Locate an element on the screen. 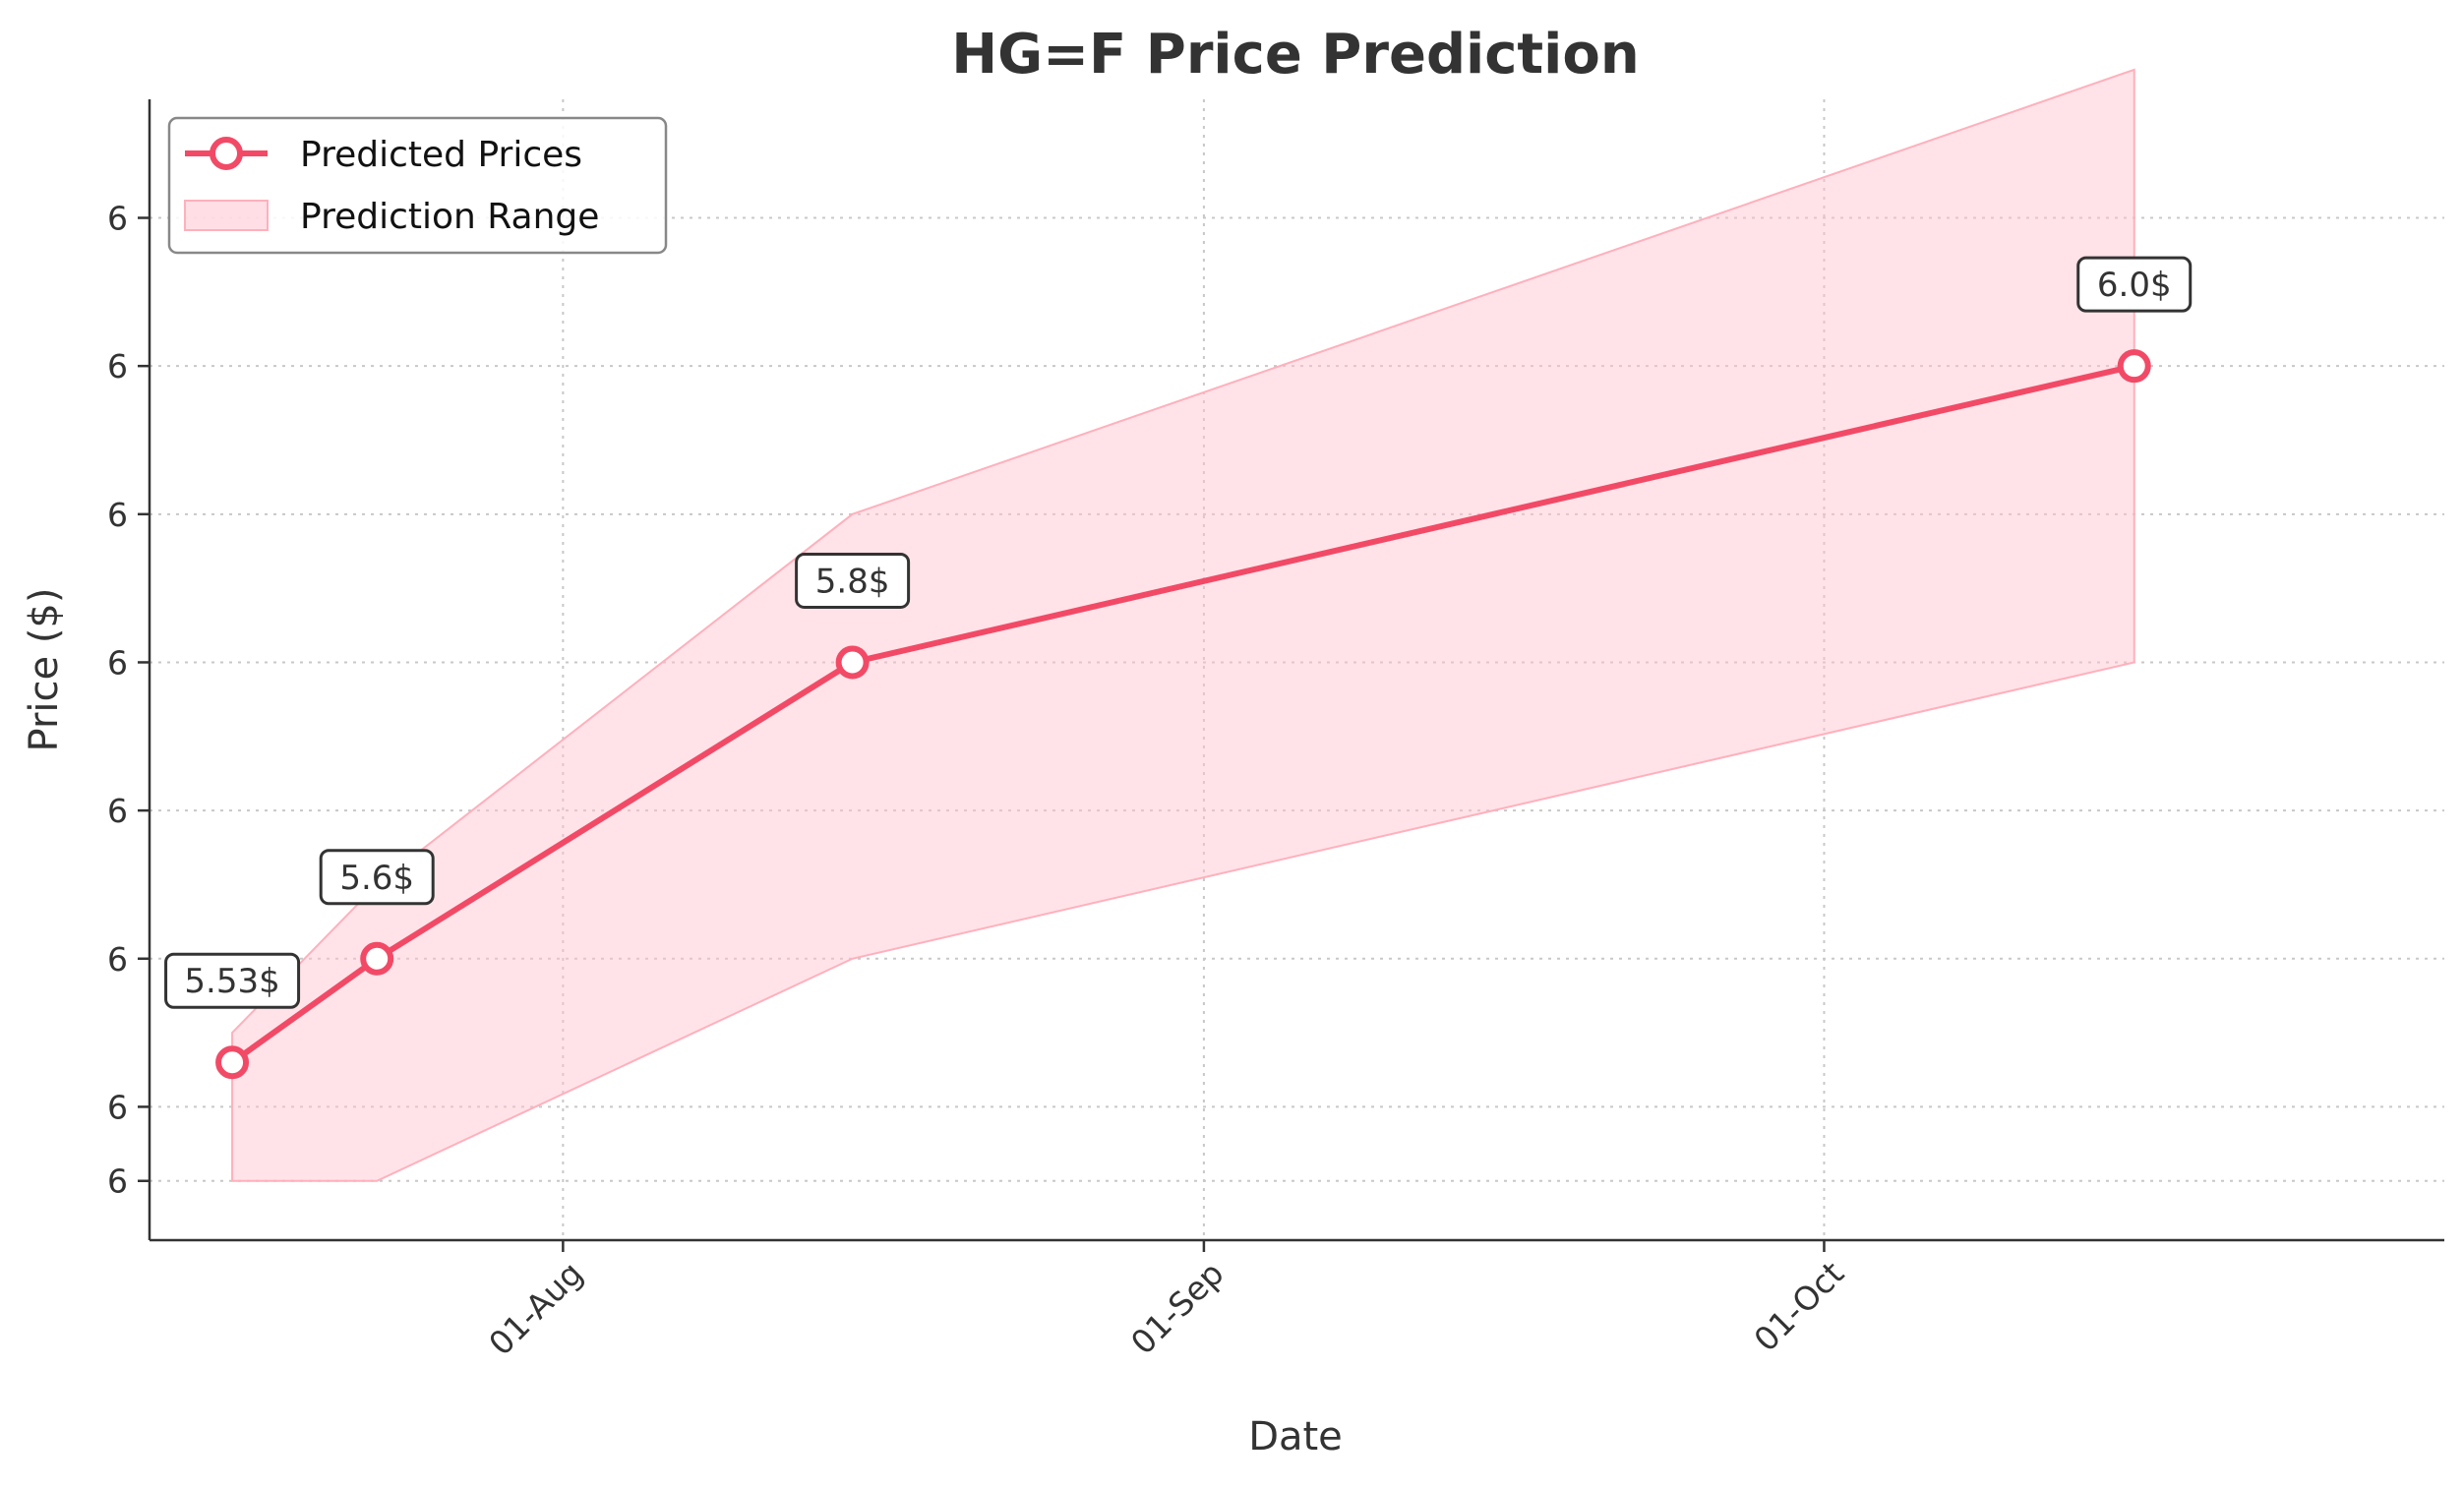 The height and width of the screenshot is (1488, 2464). annotation-label: 5.8$ is located at coordinates (852, 582).